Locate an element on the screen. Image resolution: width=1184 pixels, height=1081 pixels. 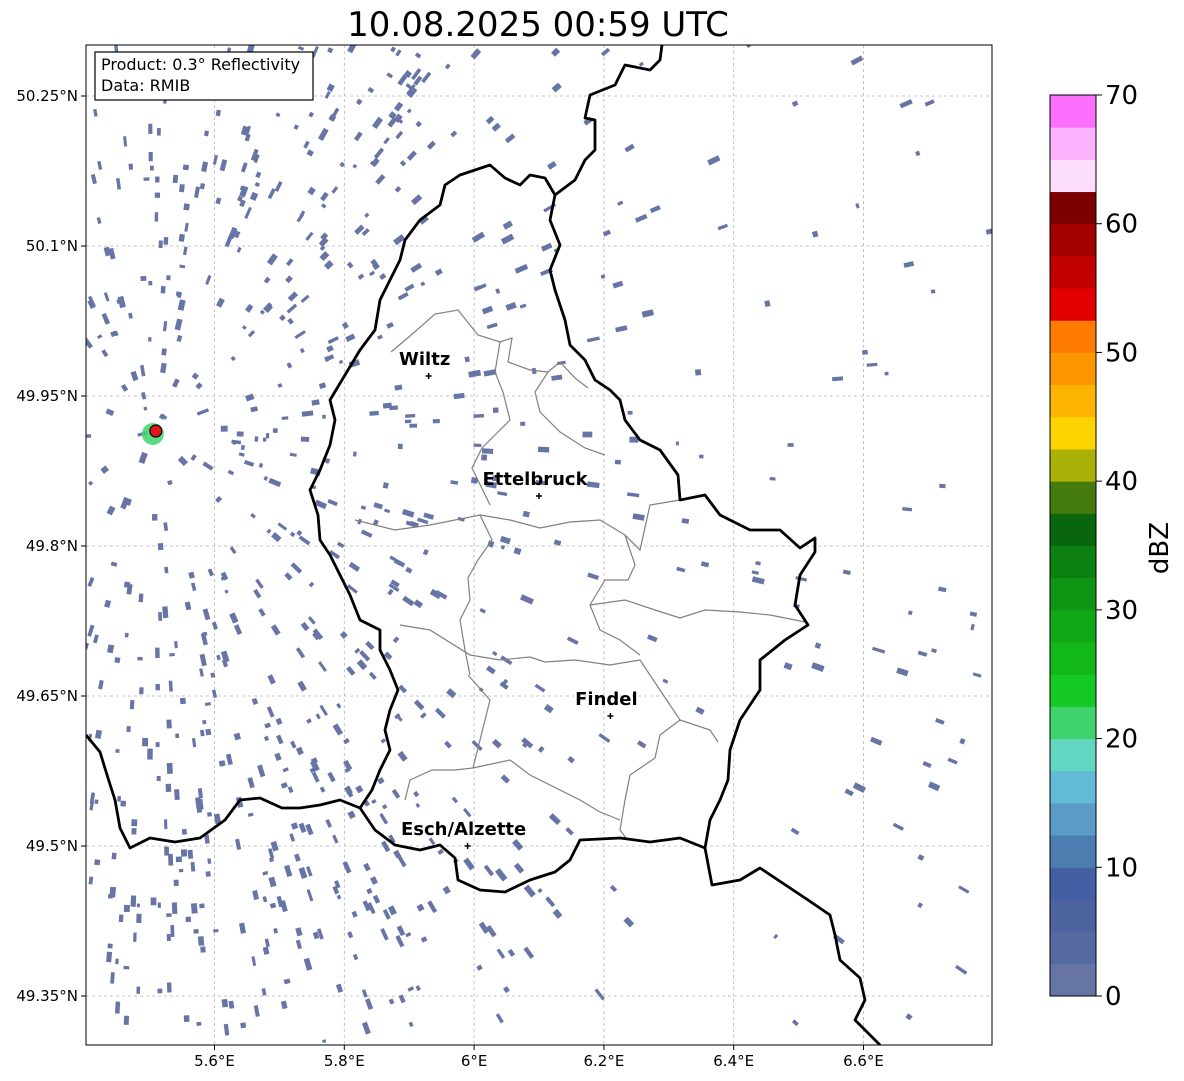
colorbar: 0 10 20 30 40 50 60 70 dBZ is located at coordinates (1112, 546).